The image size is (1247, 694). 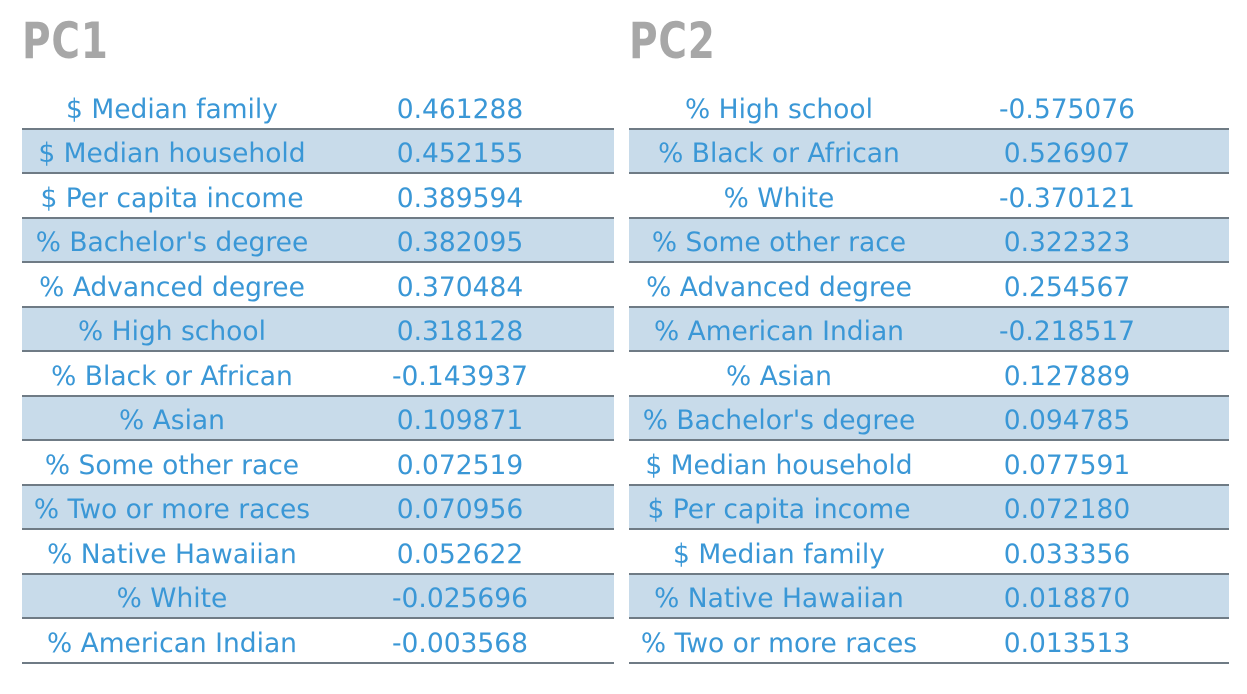 What do you see at coordinates (318, 107) in the screenshot?
I see `table-row: $ Median family 0.461288` at bounding box center [318, 107].